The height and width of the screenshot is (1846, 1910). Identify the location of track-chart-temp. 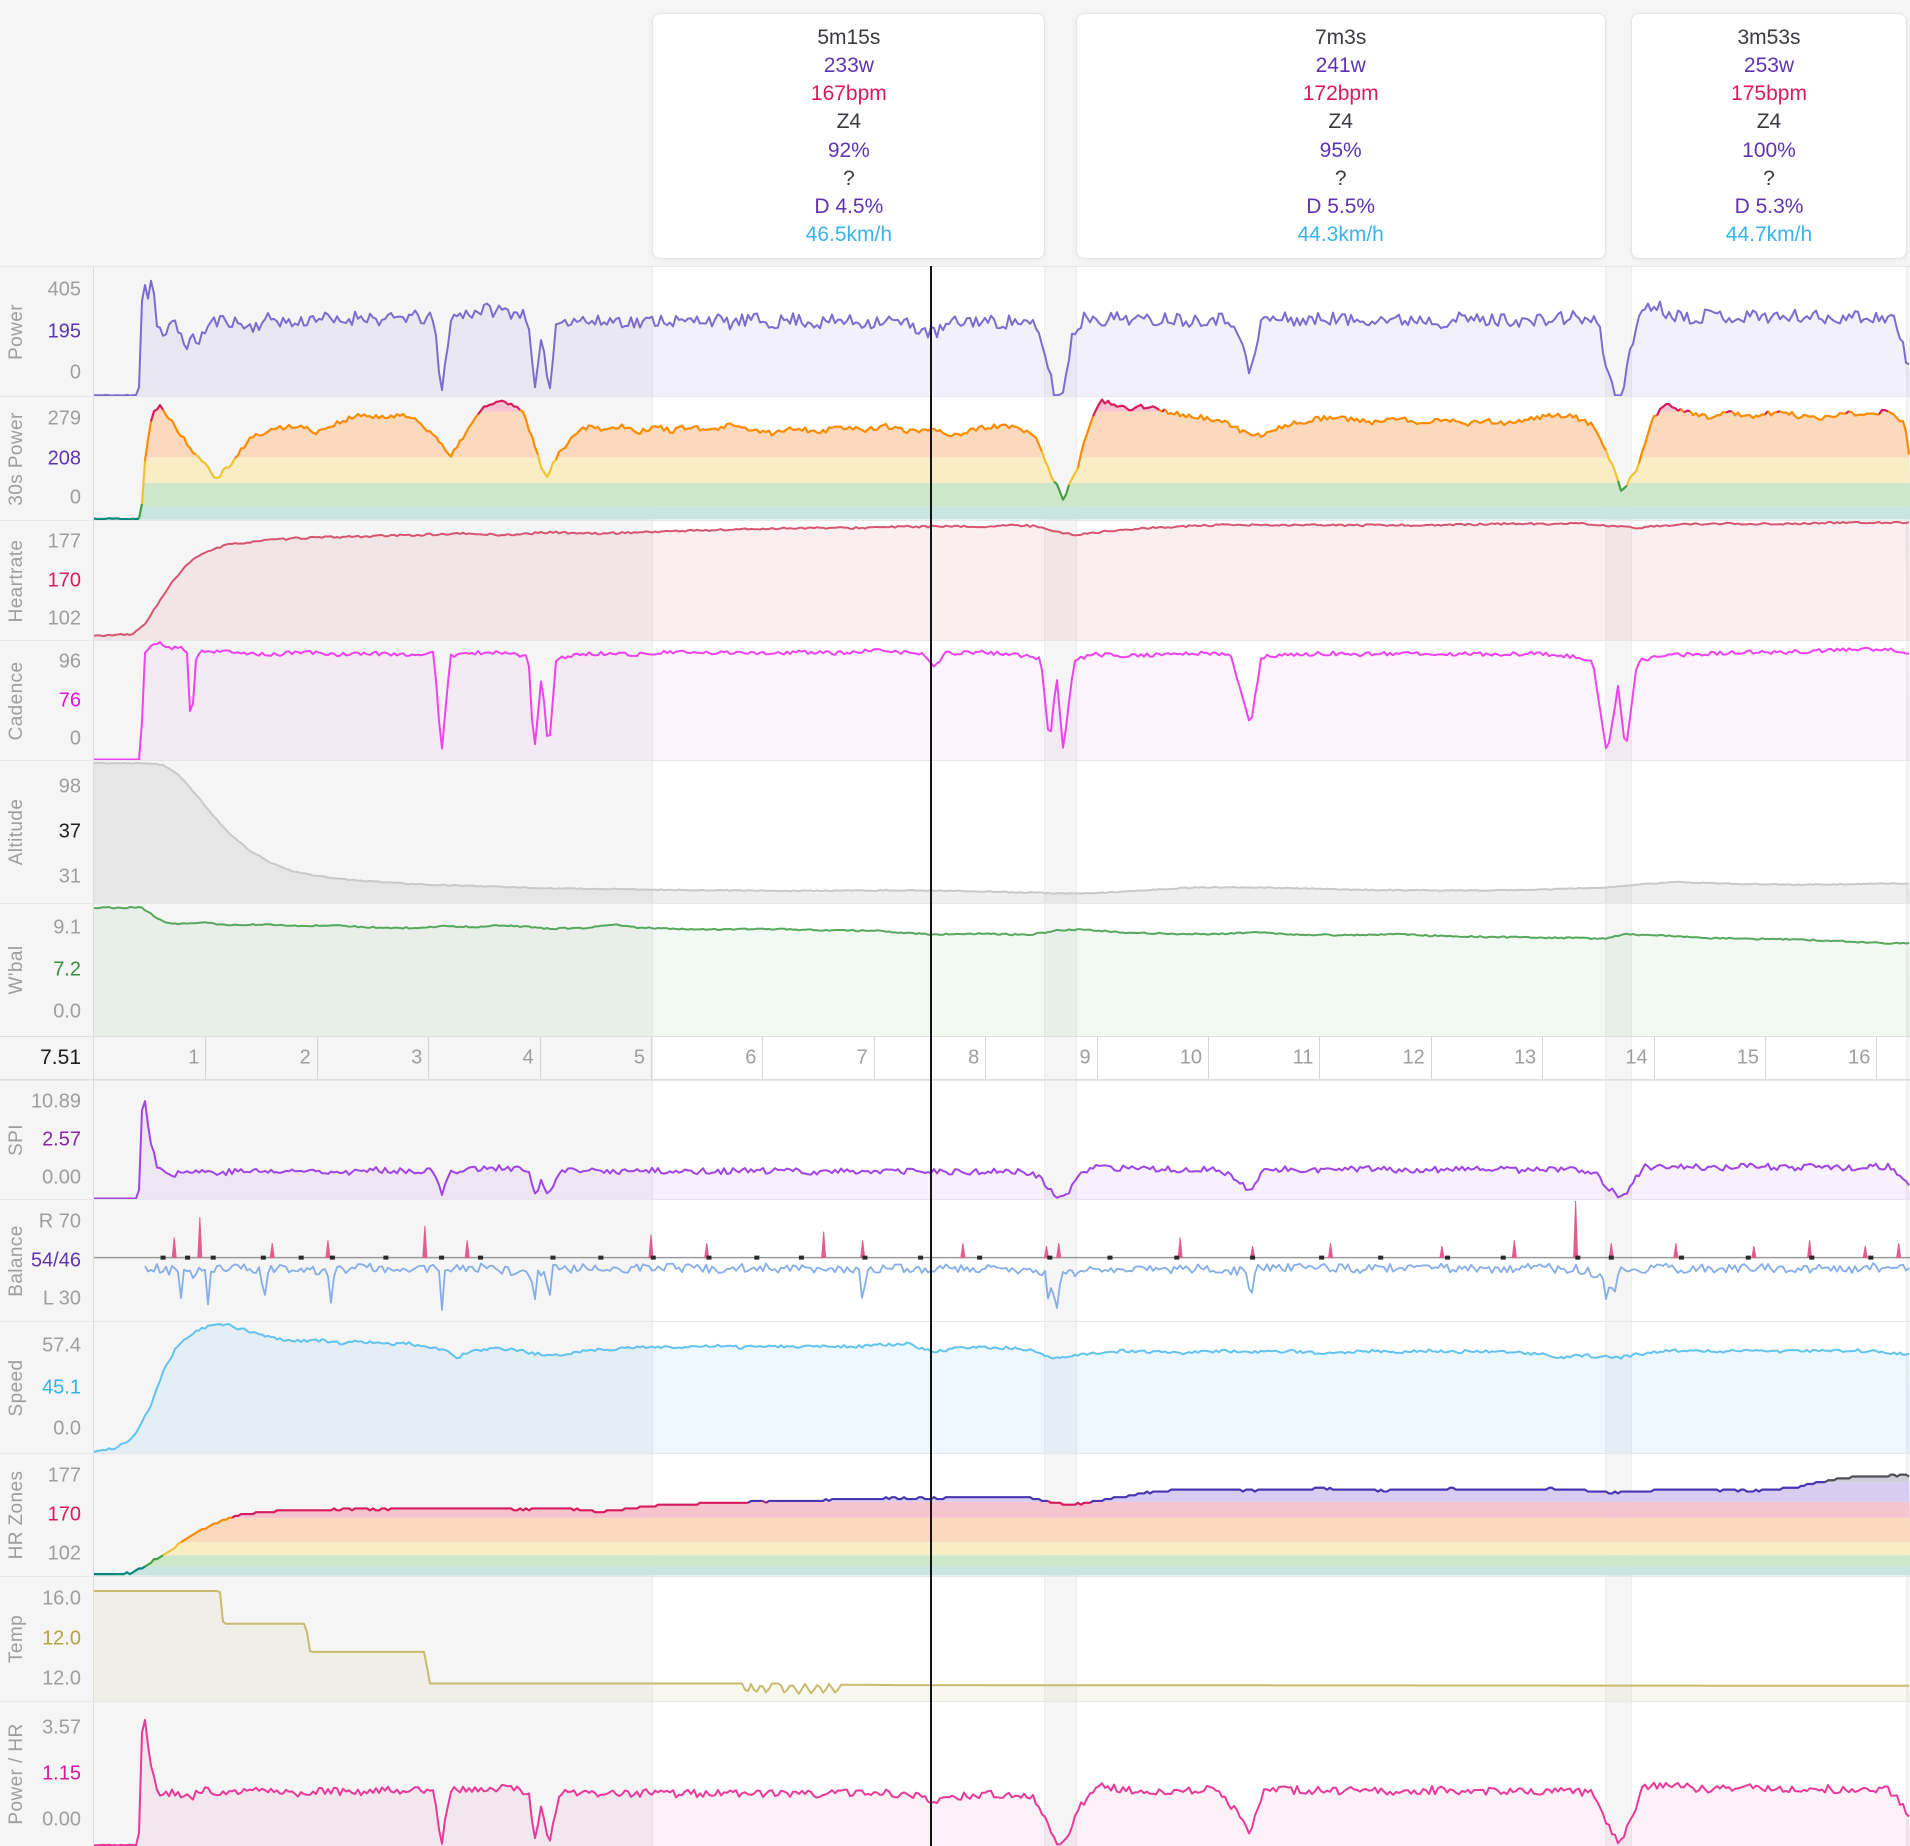
(1002, 1639).